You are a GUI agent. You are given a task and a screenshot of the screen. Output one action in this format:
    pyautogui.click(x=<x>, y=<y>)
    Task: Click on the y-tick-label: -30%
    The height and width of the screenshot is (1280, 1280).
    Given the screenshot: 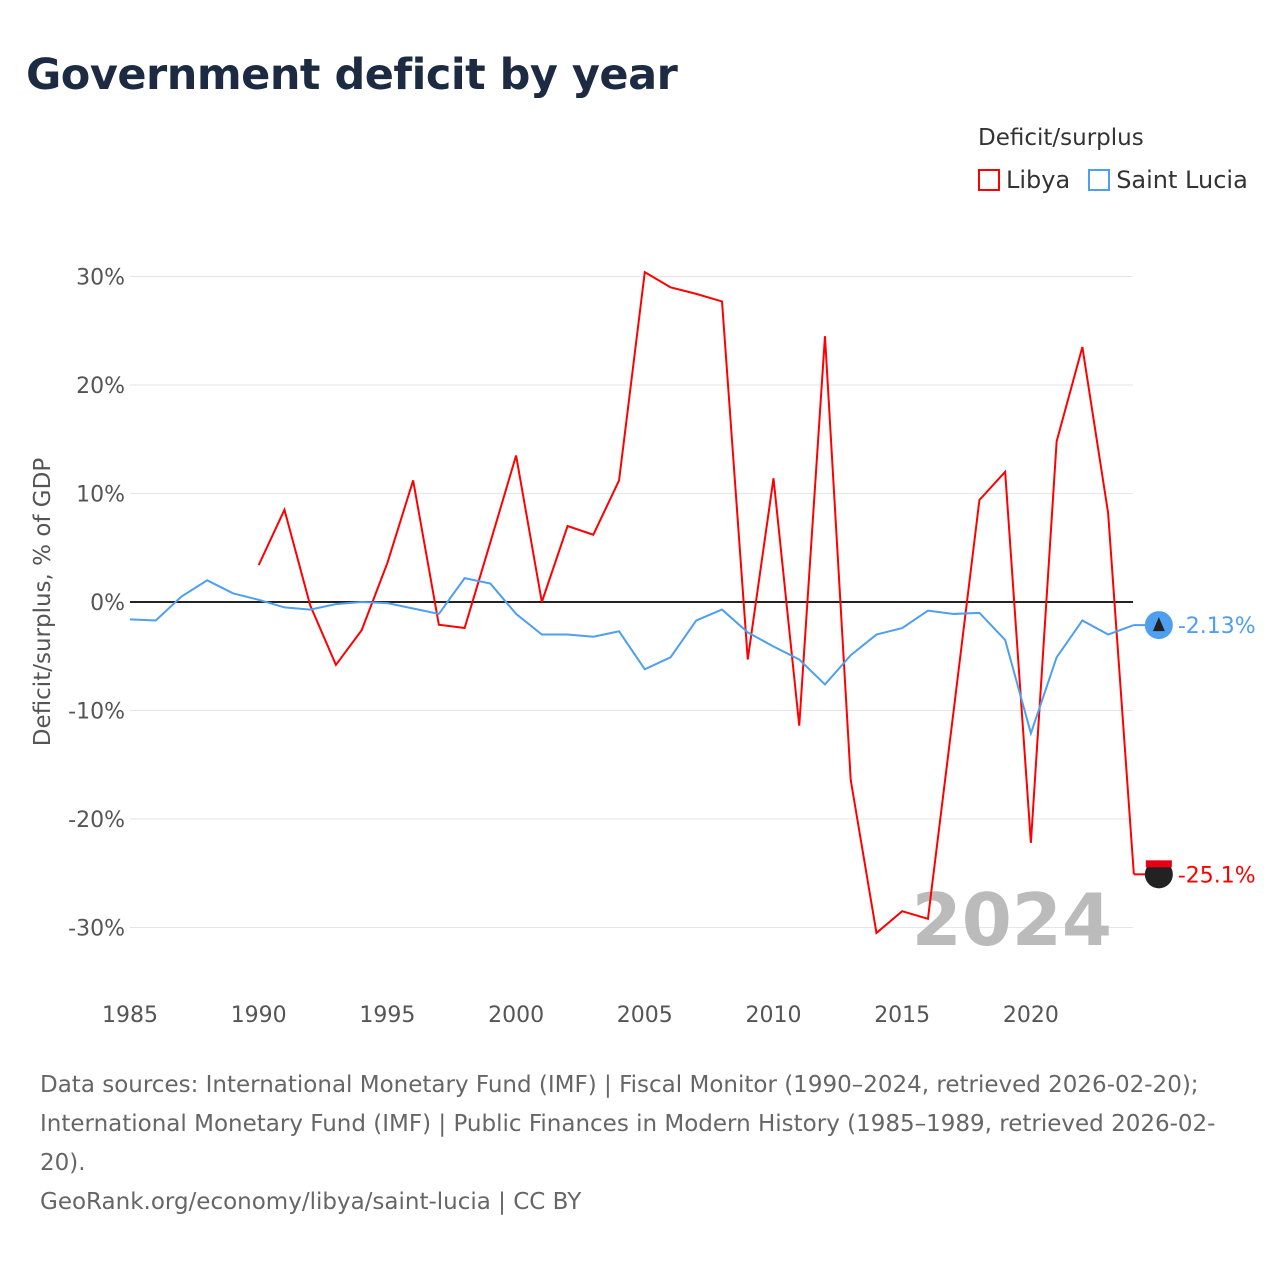 What is the action you would take?
    pyautogui.click(x=96, y=929)
    